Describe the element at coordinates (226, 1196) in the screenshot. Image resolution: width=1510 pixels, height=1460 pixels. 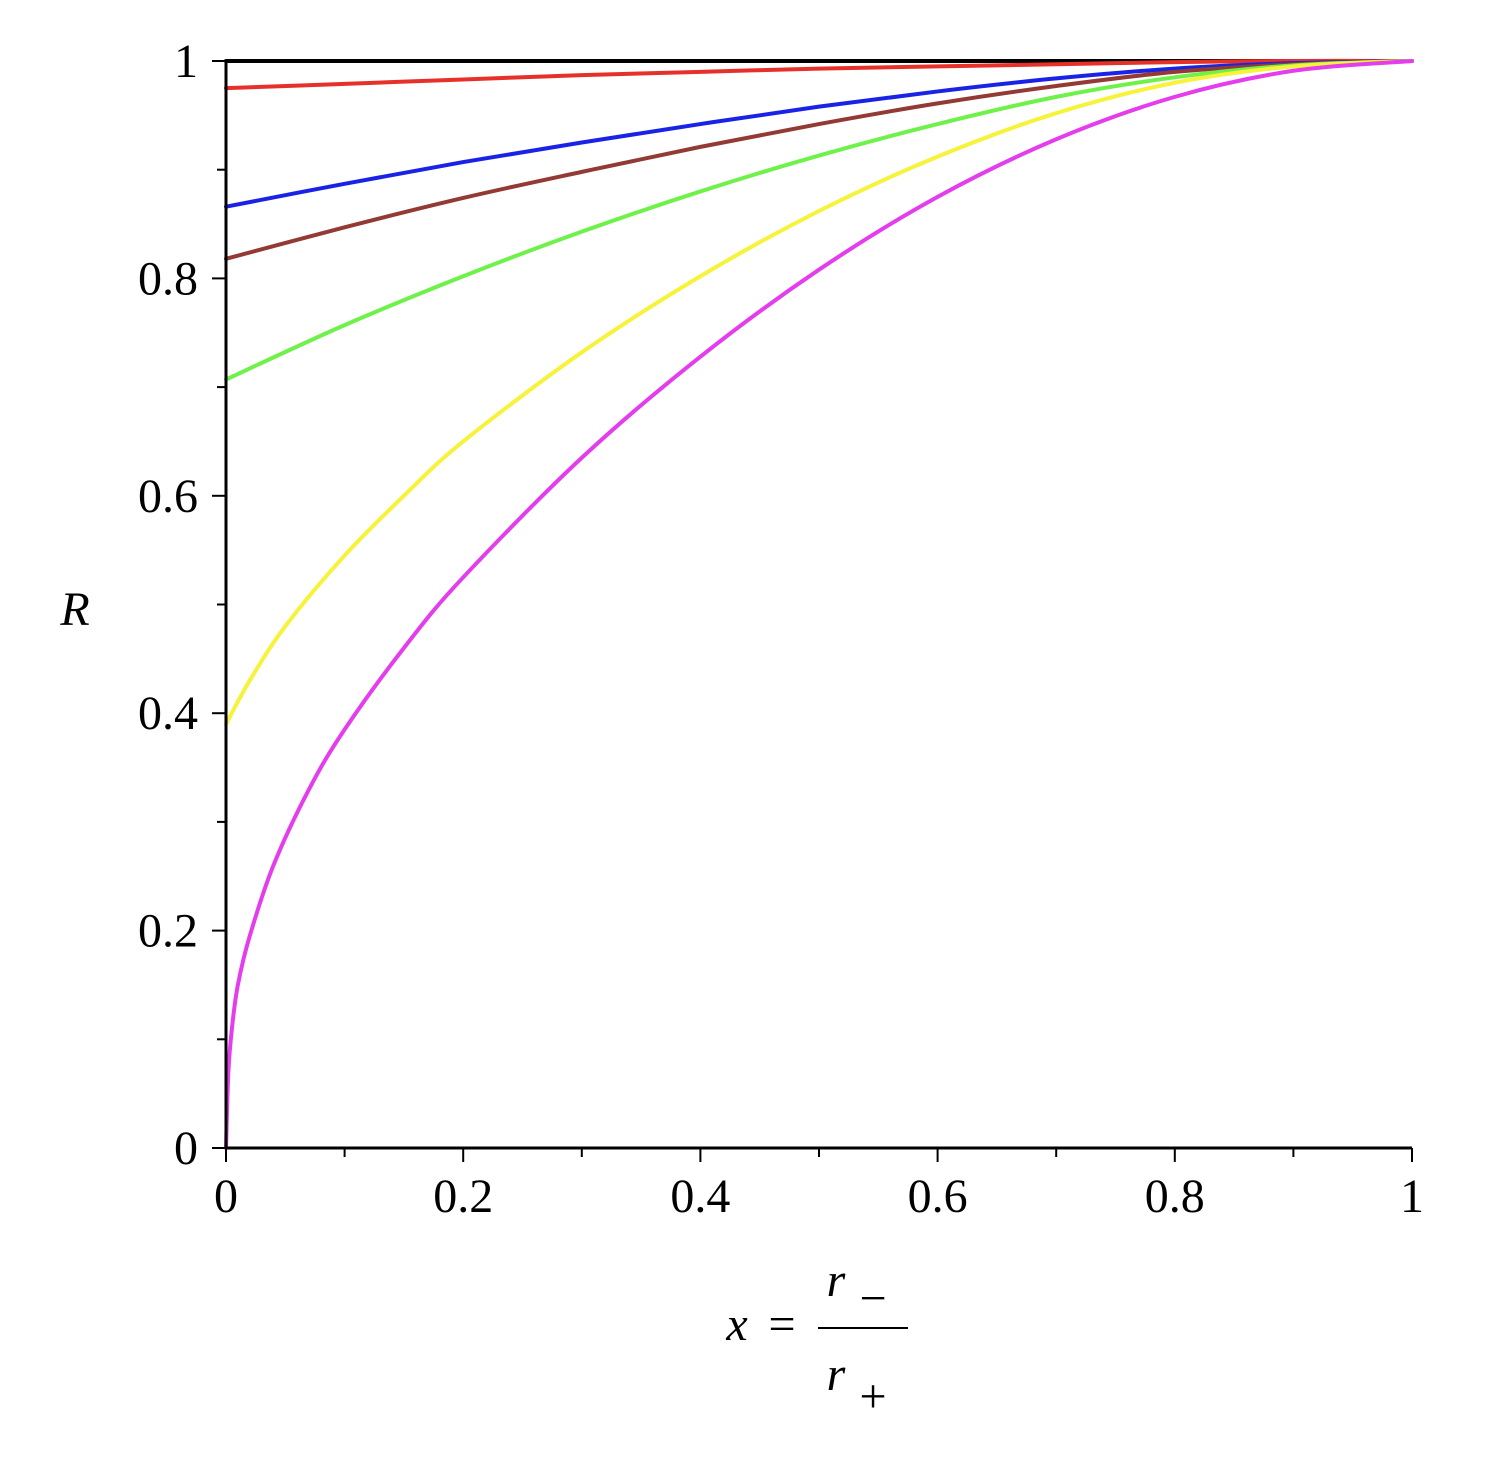
I see `x-tick-label: 0` at that location.